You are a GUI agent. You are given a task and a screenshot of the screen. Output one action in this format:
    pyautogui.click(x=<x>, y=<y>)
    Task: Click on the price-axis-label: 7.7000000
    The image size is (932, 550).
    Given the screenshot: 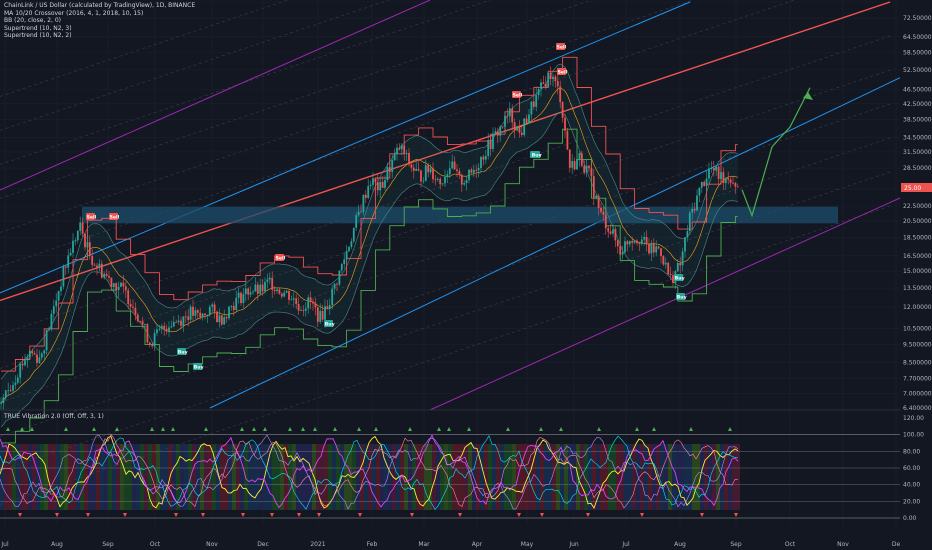 What is the action you would take?
    pyautogui.click(x=917, y=378)
    